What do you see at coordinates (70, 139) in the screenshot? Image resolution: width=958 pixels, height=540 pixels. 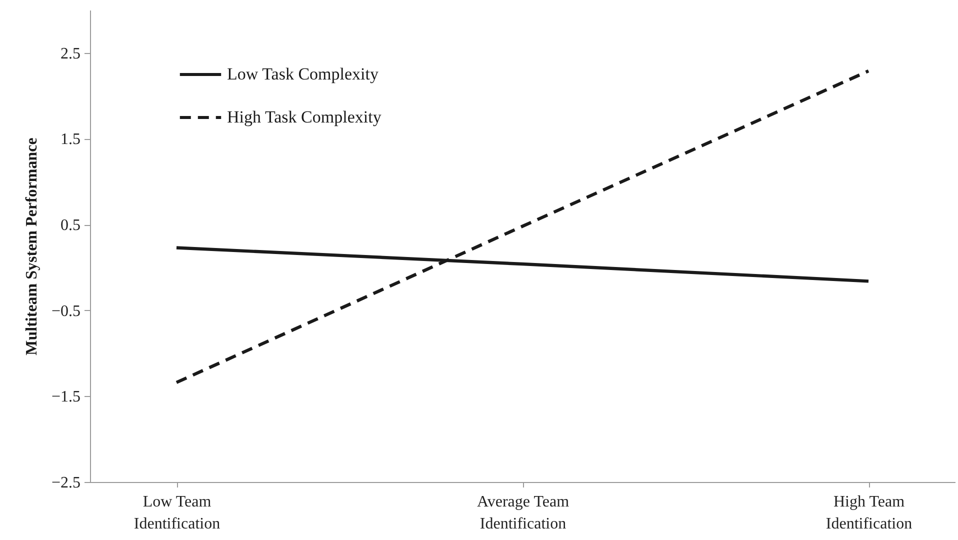 I see `y-tick-label: 1.5` at bounding box center [70, 139].